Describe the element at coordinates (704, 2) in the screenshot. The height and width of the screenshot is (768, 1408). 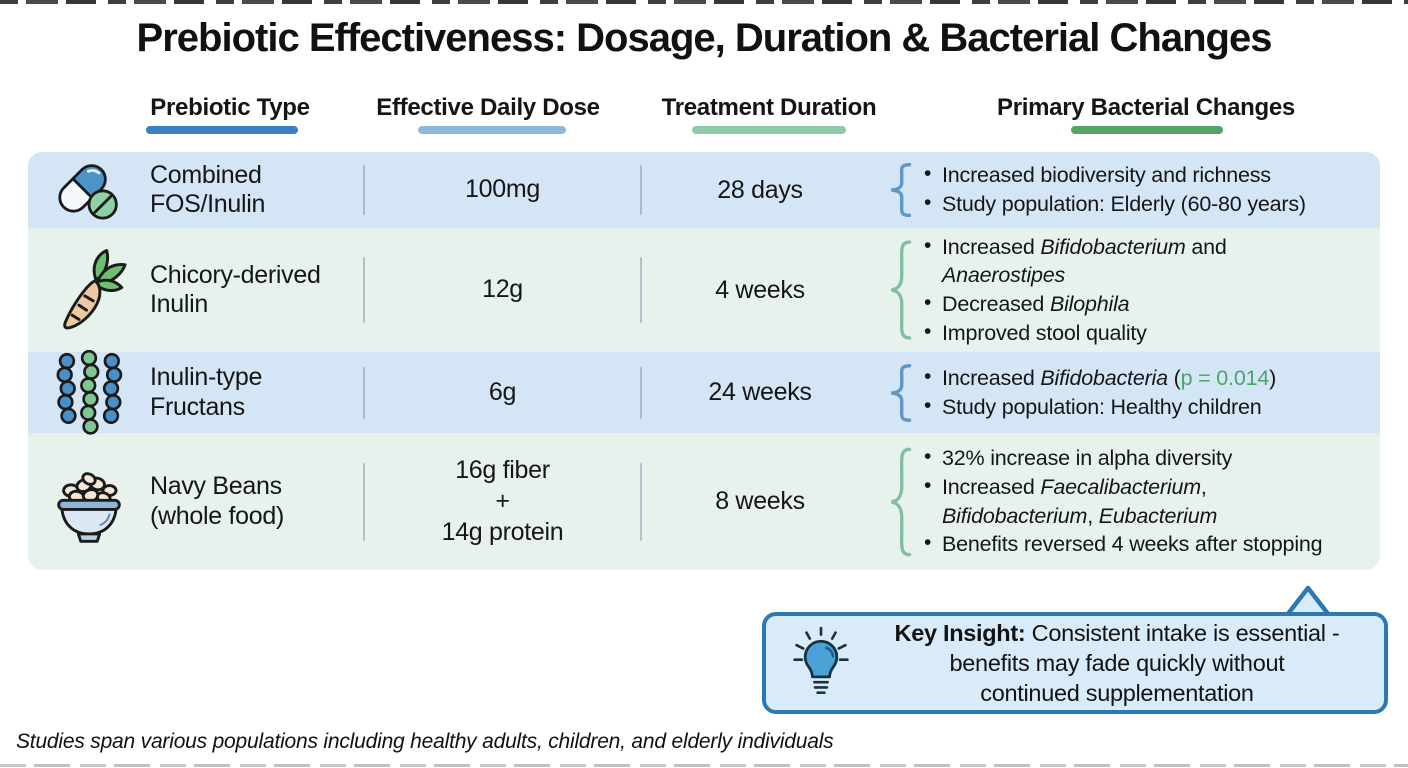
I see `top-cropped-text-strip` at that location.